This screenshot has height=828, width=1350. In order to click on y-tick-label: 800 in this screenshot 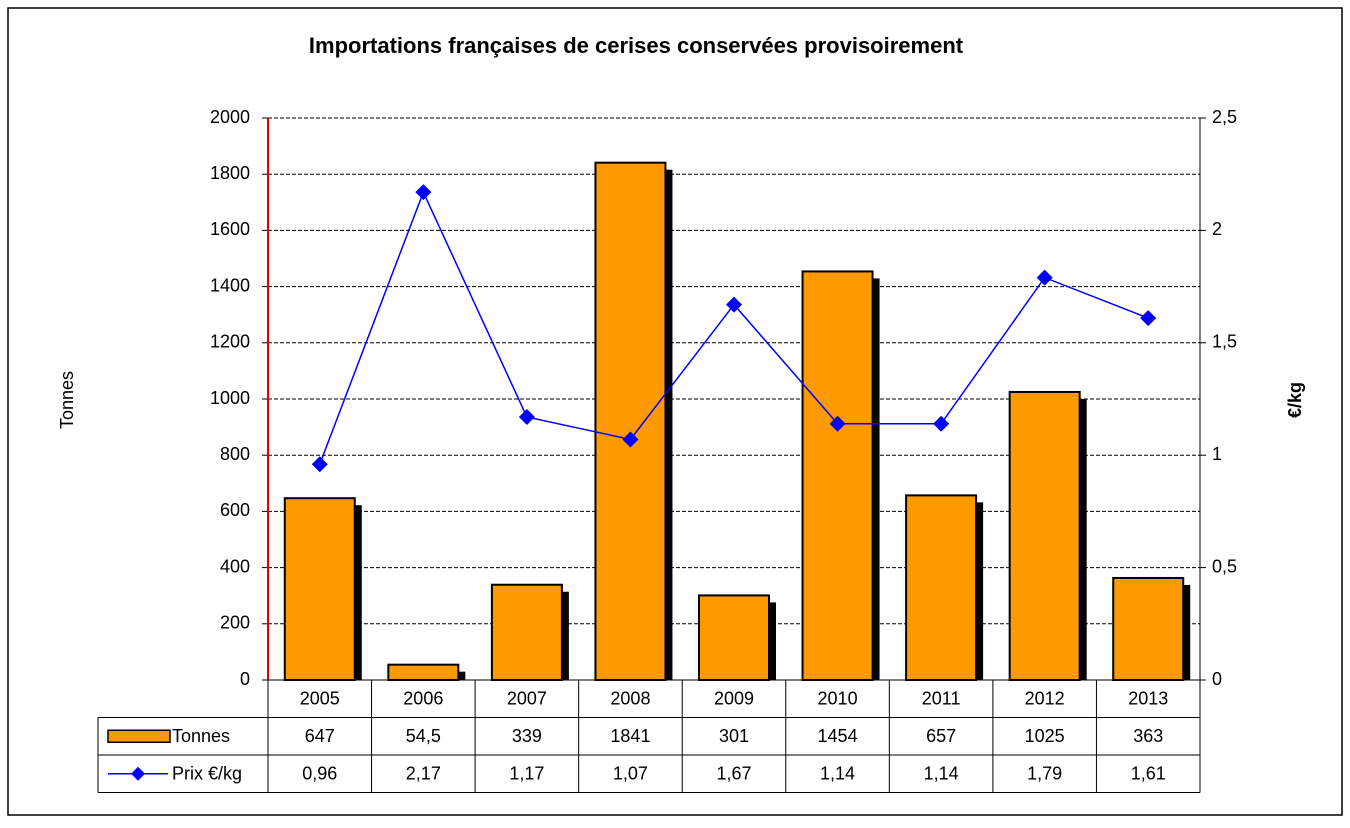, I will do `click(235, 454)`.